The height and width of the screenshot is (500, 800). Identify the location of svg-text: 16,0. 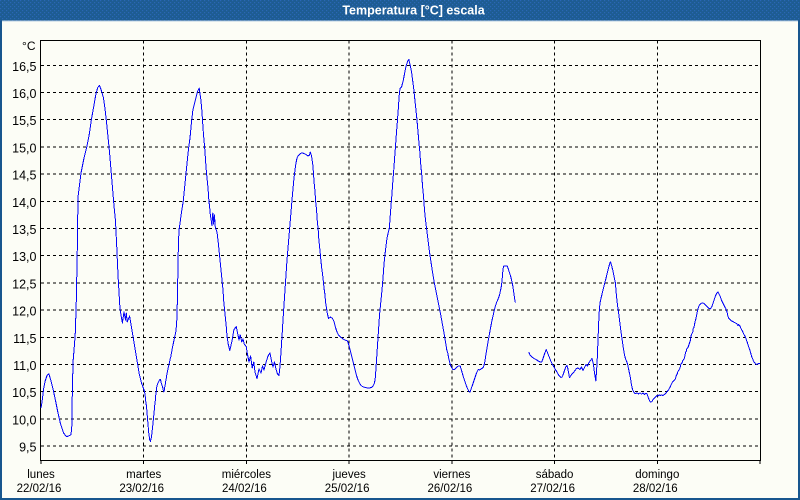
(24, 94).